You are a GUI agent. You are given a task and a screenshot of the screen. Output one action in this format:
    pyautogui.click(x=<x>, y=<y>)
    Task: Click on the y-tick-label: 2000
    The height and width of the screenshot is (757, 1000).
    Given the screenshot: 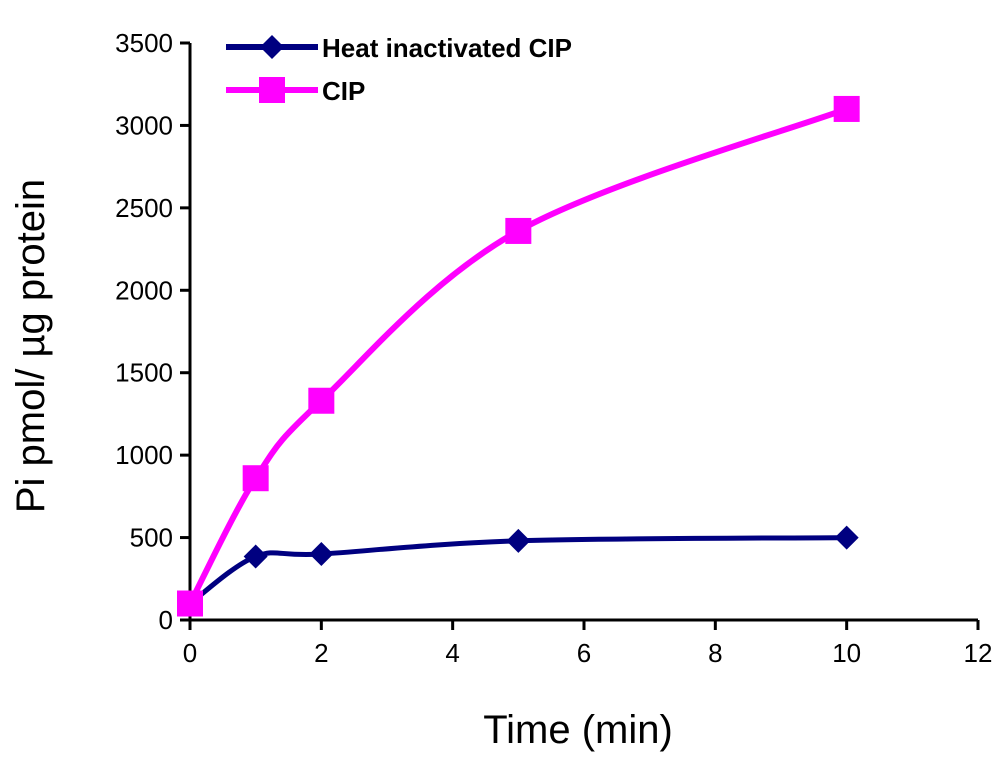 What is the action you would take?
    pyautogui.click(x=144, y=290)
    